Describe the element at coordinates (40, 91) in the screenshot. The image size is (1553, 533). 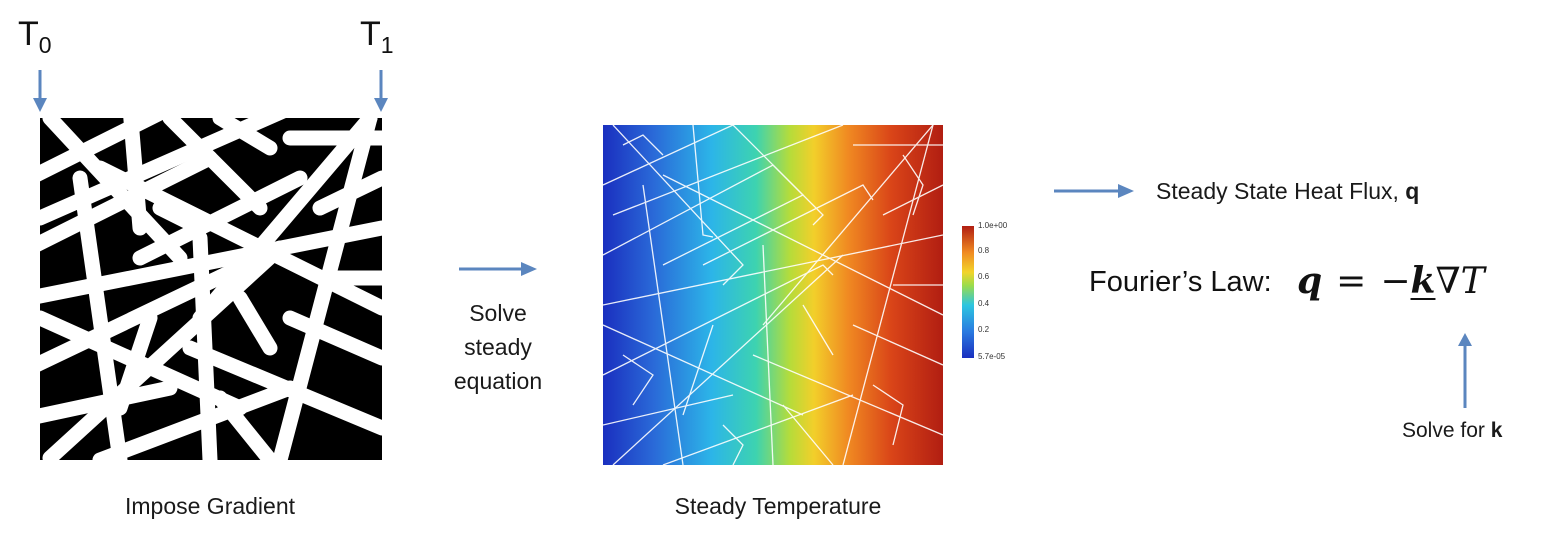
I see `t0-arrow-icon` at that location.